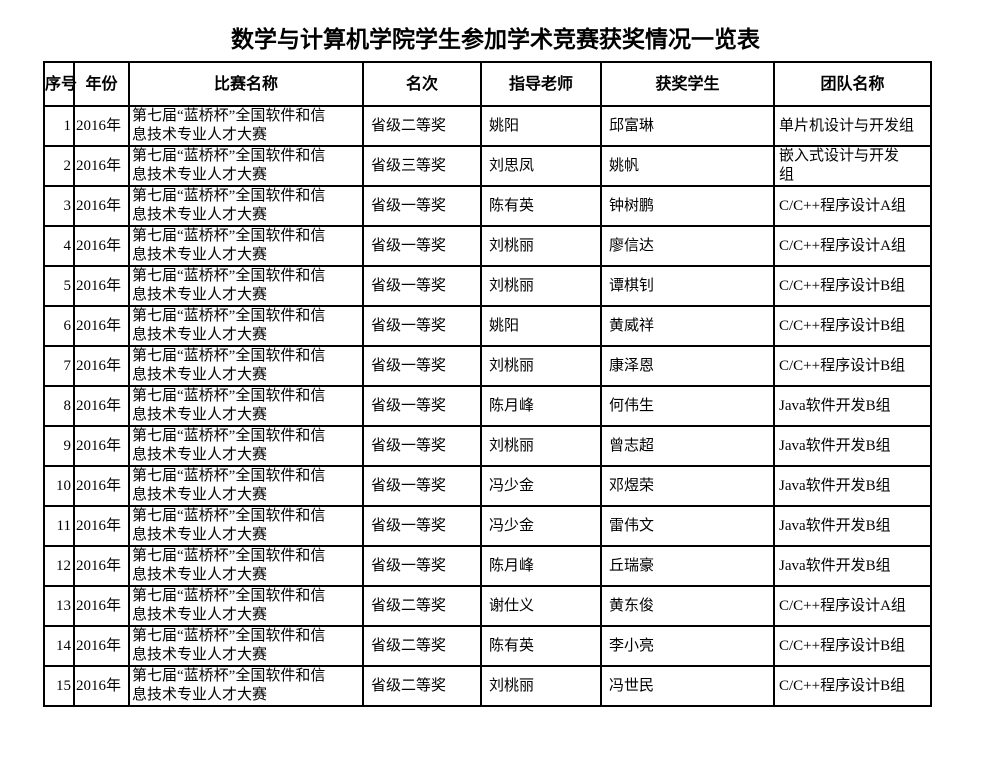 Image resolution: width=991 pixels, height=771 pixels. Describe the element at coordinates (687, 326) in the screenshot. I see `cell-student: 黄威祥` at that location.